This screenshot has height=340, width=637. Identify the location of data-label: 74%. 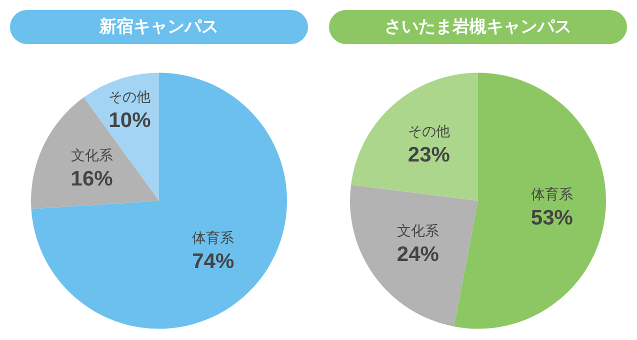
(213, 262).